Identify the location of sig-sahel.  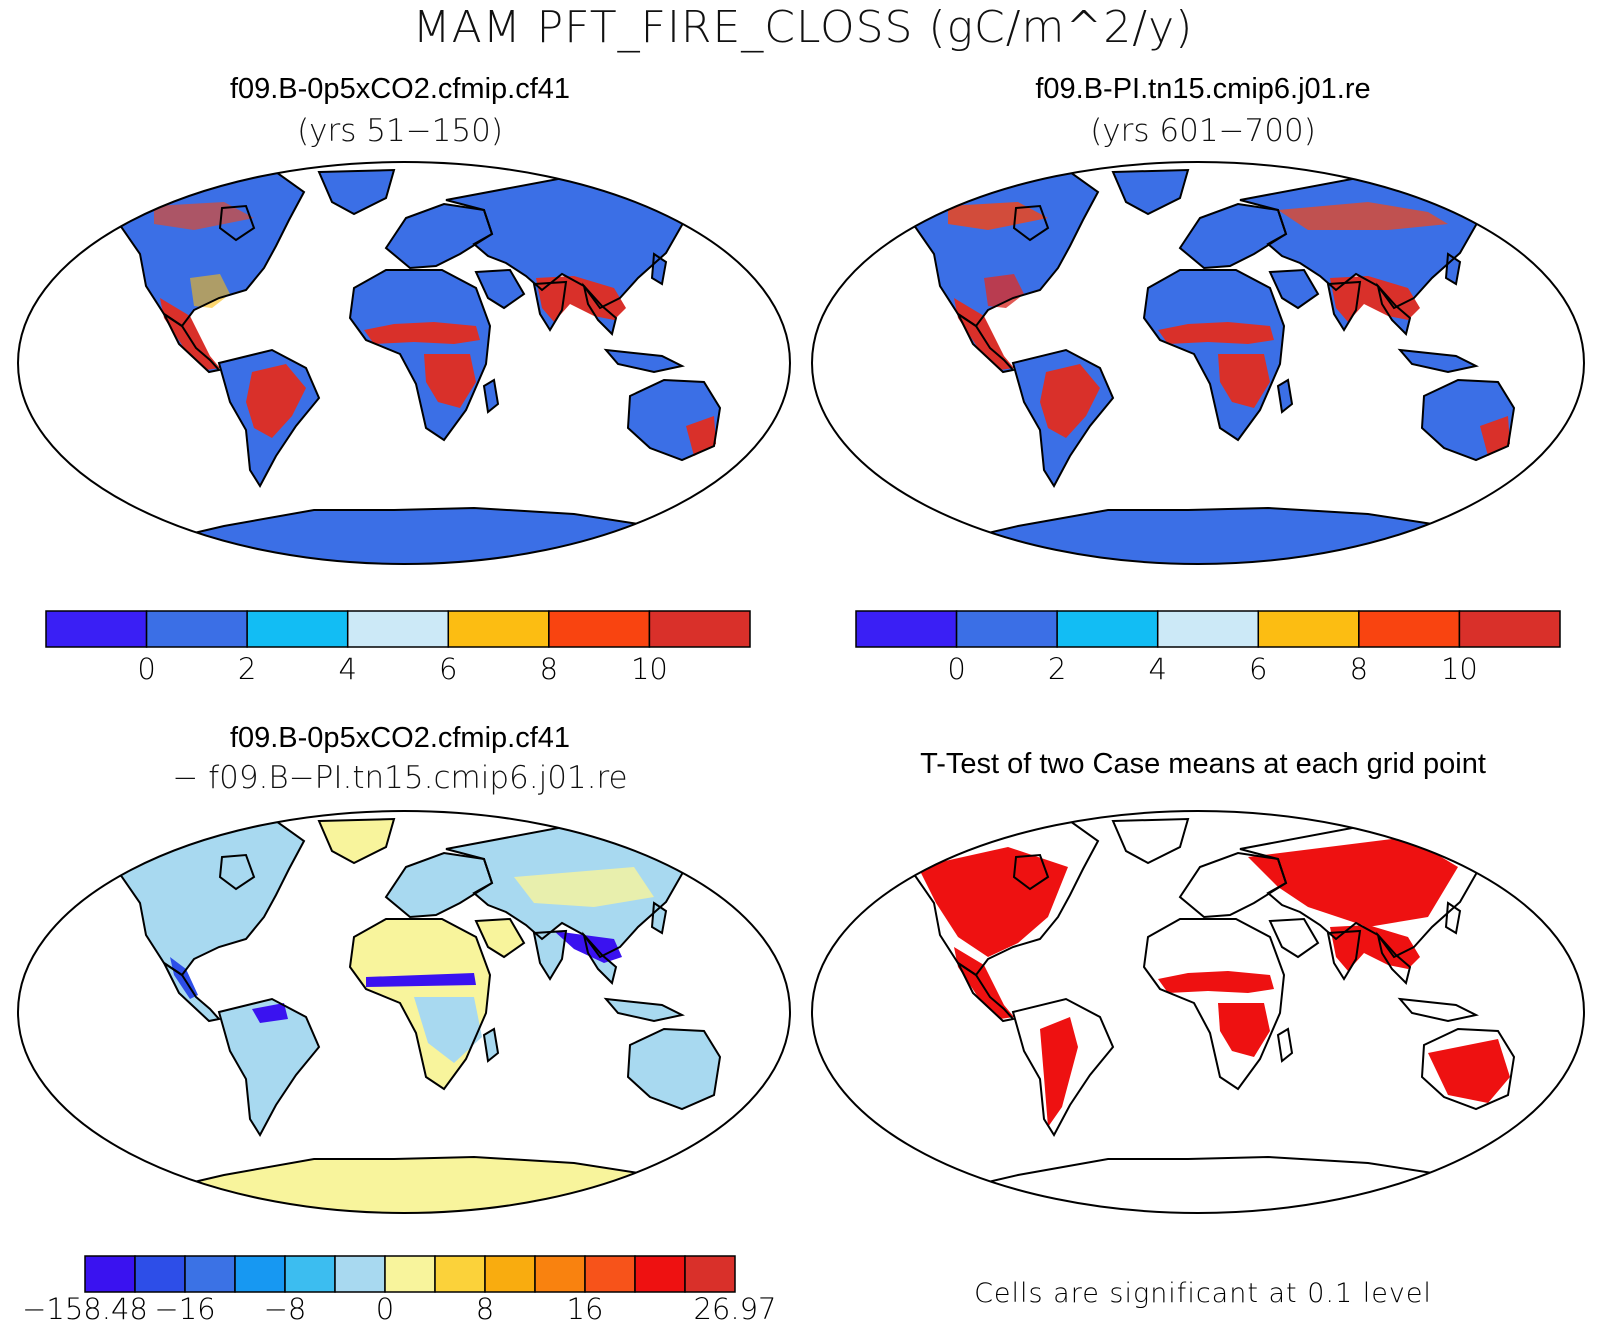
(1216, 982).